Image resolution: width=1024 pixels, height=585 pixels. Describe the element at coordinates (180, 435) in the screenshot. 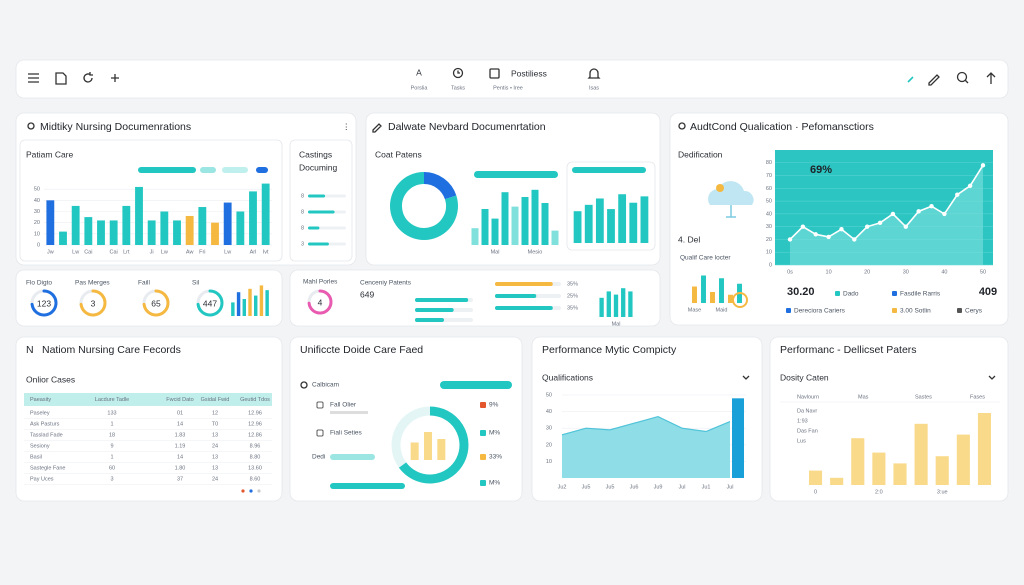

I see `table-cell: 1.83` at that location.